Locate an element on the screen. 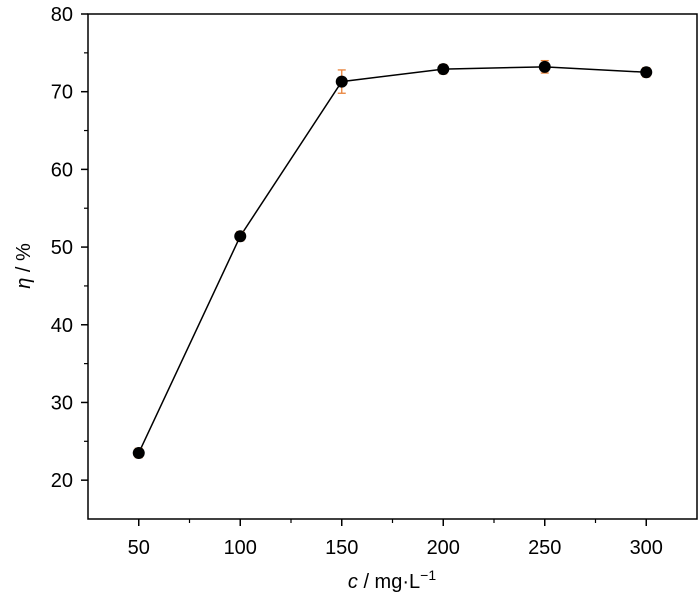  y-tick-labels: 20 30 40 50 60 70 80 is located at coordinates (62, 248).